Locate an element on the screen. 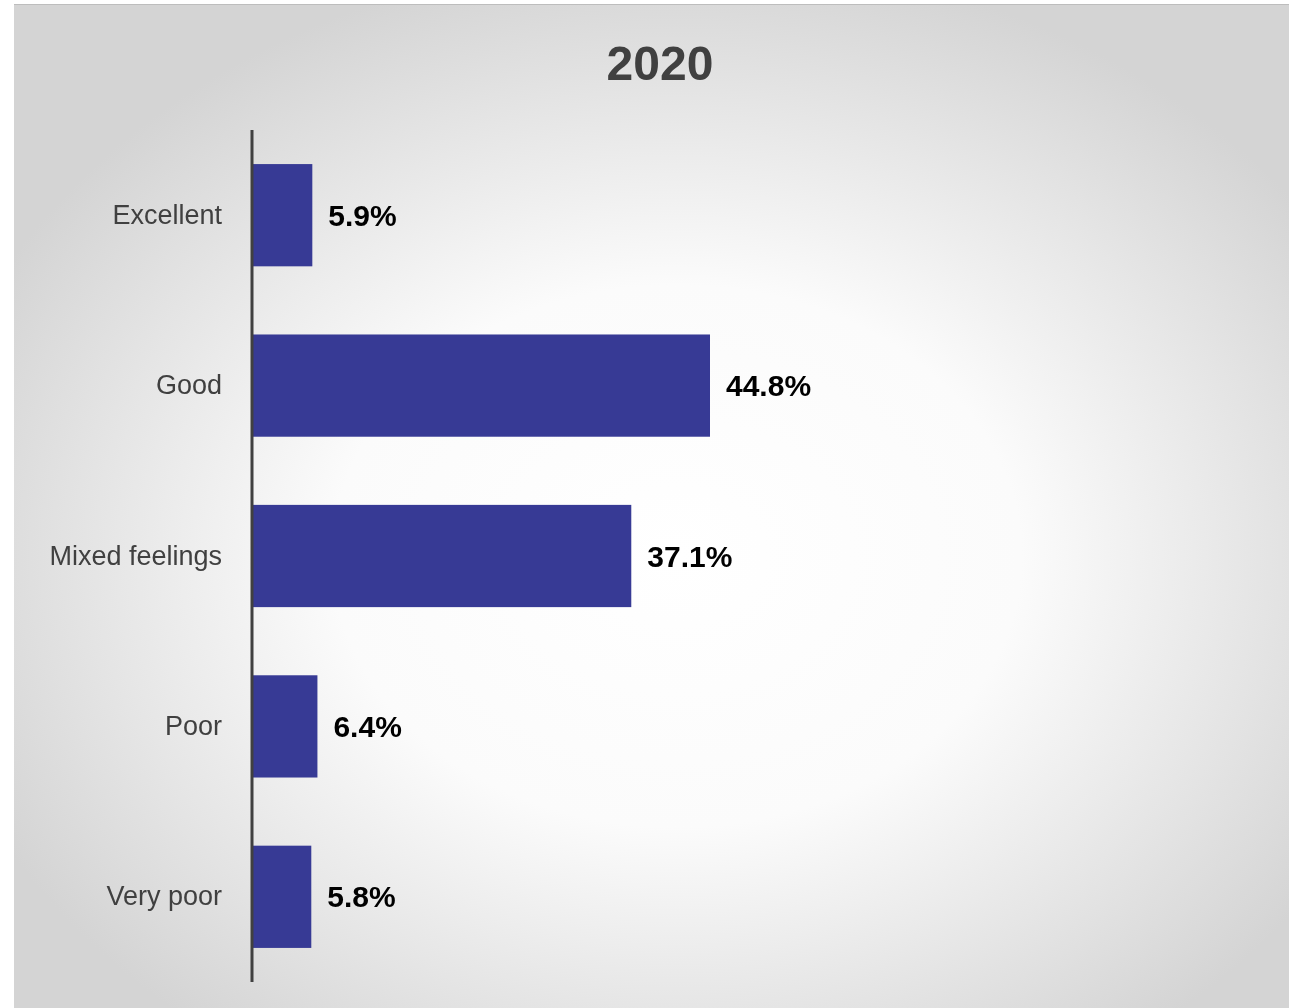  y-tick-label: Excellent is located at coordinates (167, 214).